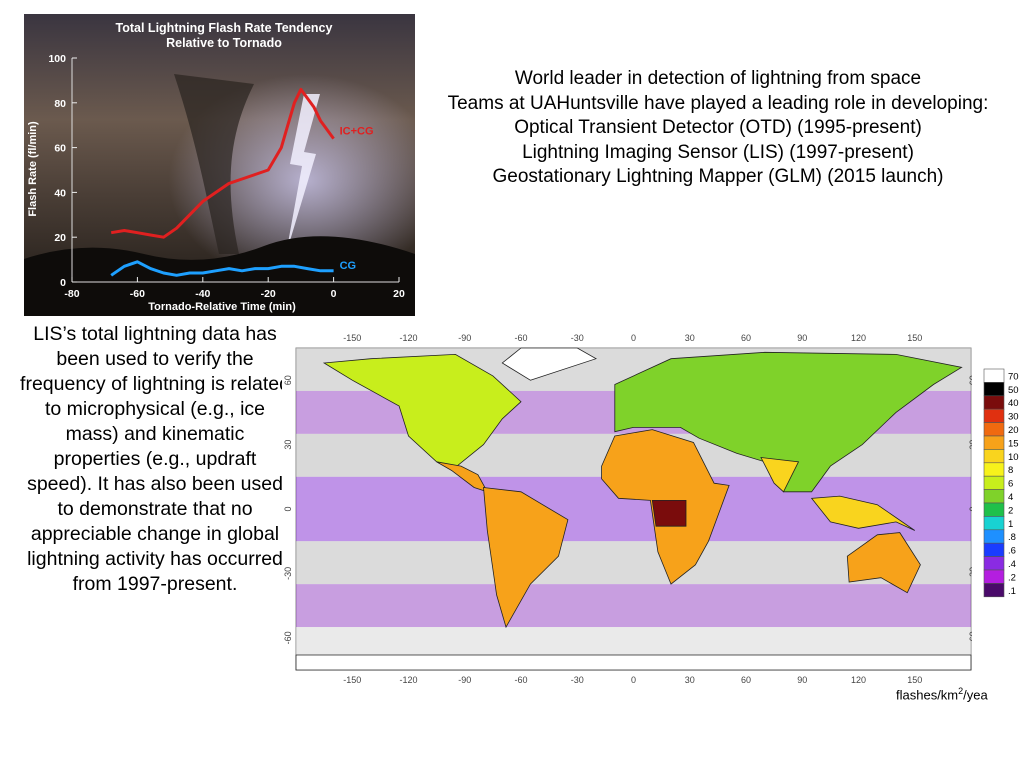  What do you see at coordinates (464, 338) in the screenshot?
I see `map-top-lon-label: -90` at bounding box center [464, 338].